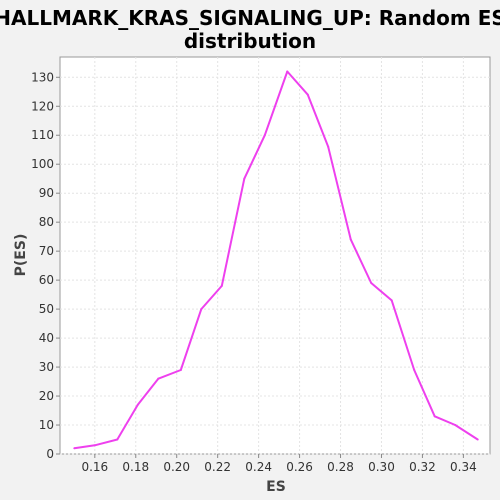  Describe the element at coordinates (42, 106) in the screenshot. I see `y-tick-label: 120` at that location.